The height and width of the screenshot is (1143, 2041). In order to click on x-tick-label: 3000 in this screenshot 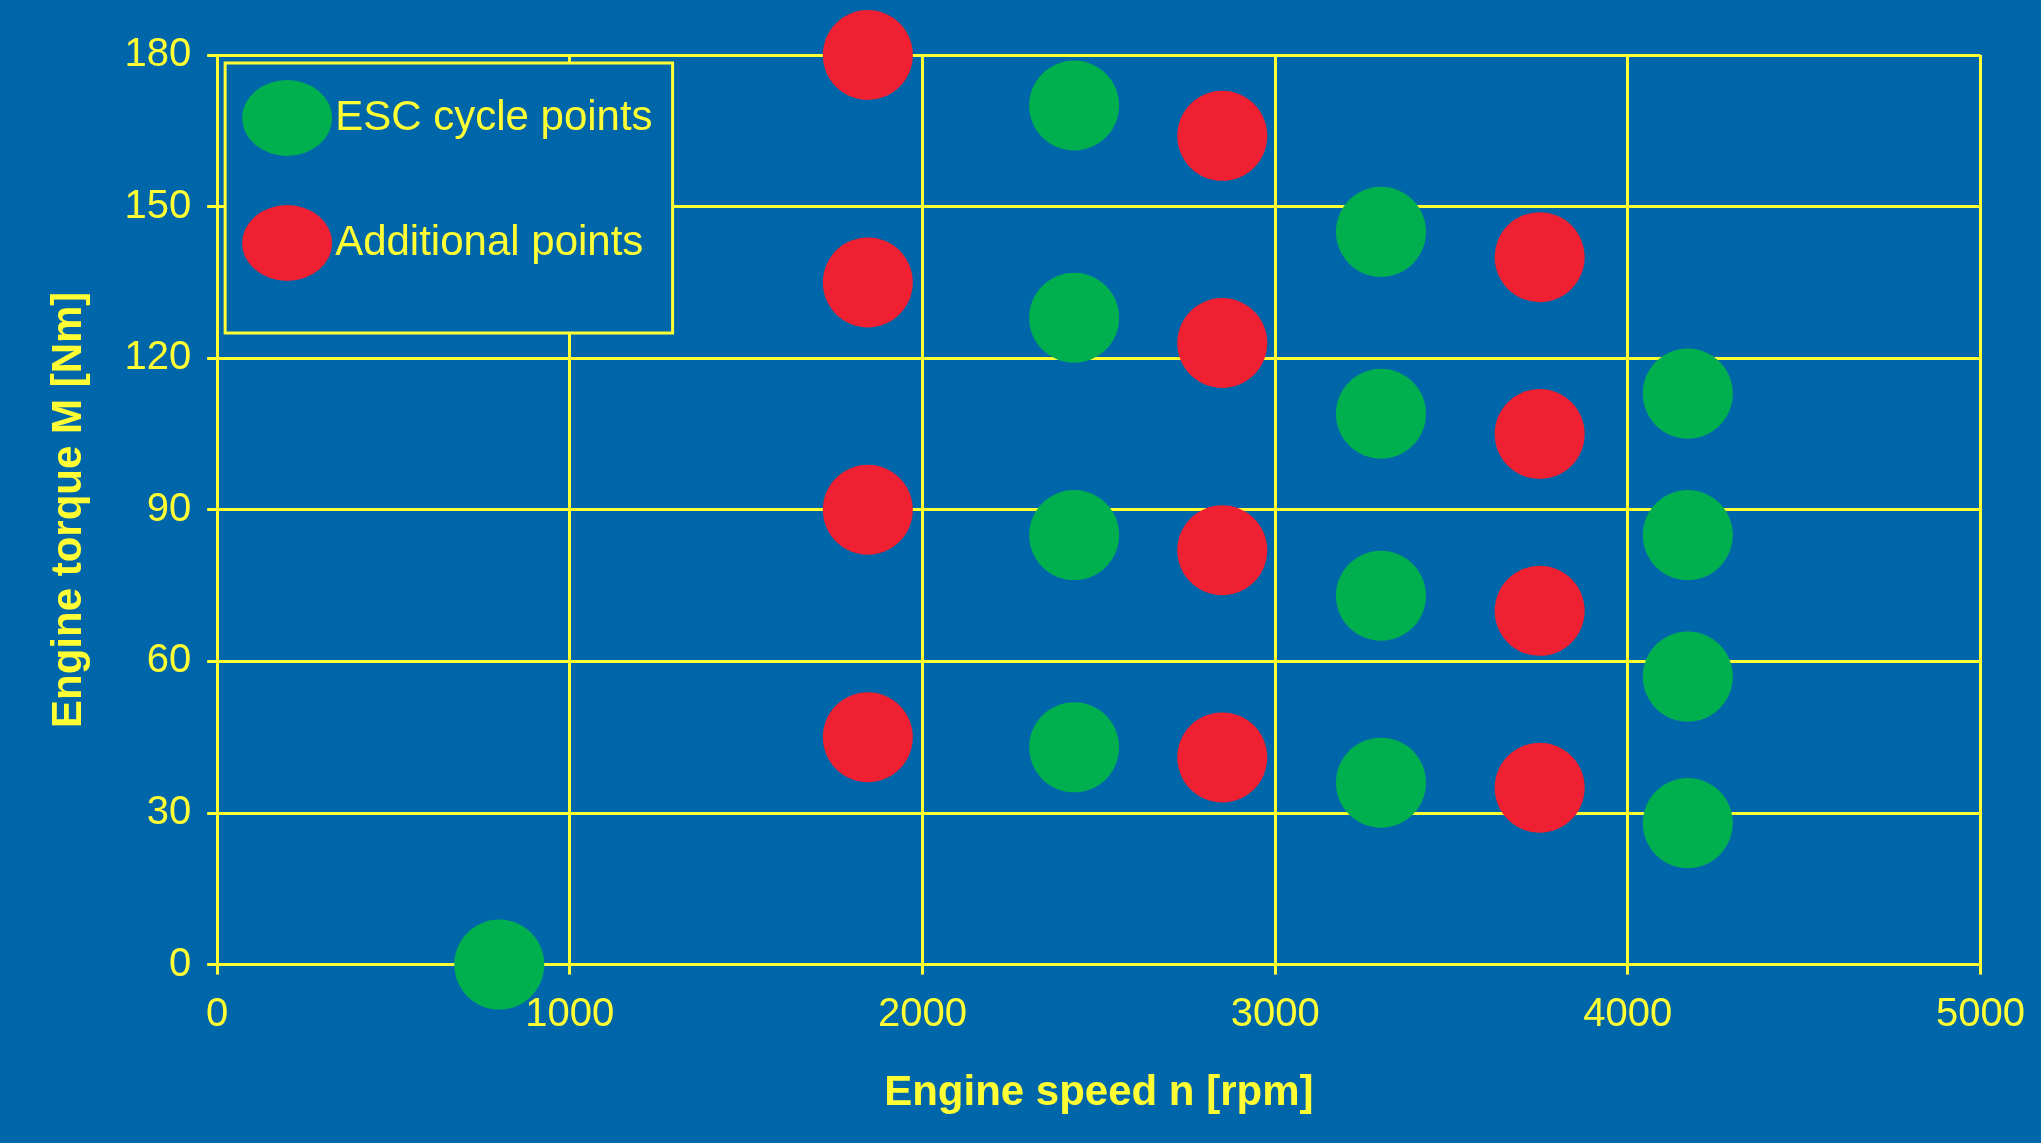, I will do `click(1275, 1011)`.